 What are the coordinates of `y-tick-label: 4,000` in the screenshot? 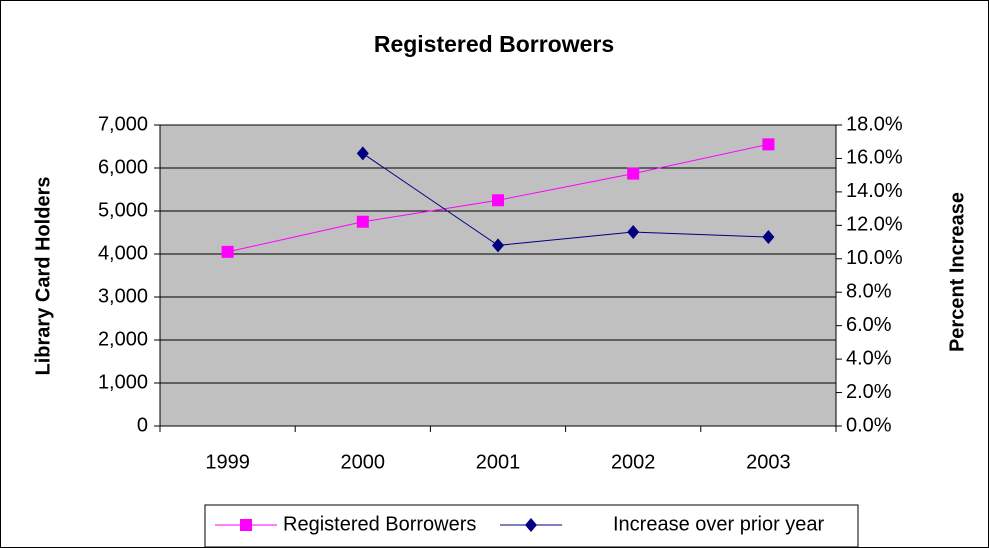 It's located at (123, 253).